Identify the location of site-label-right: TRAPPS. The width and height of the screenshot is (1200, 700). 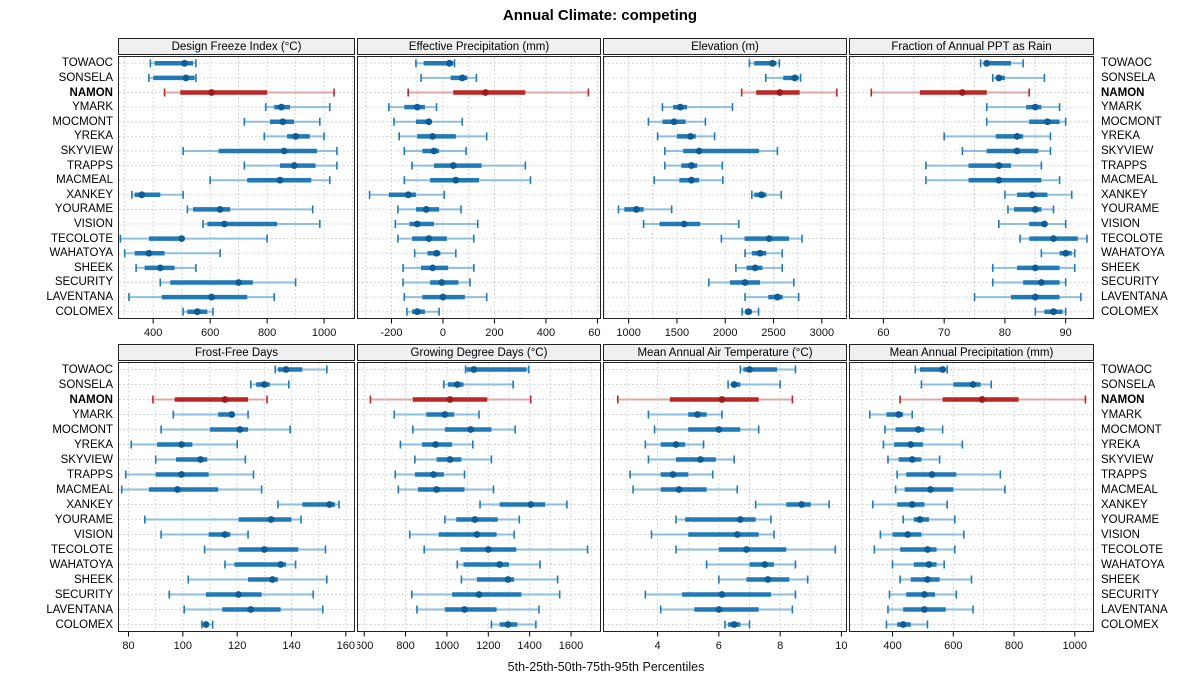
(1124, 474).